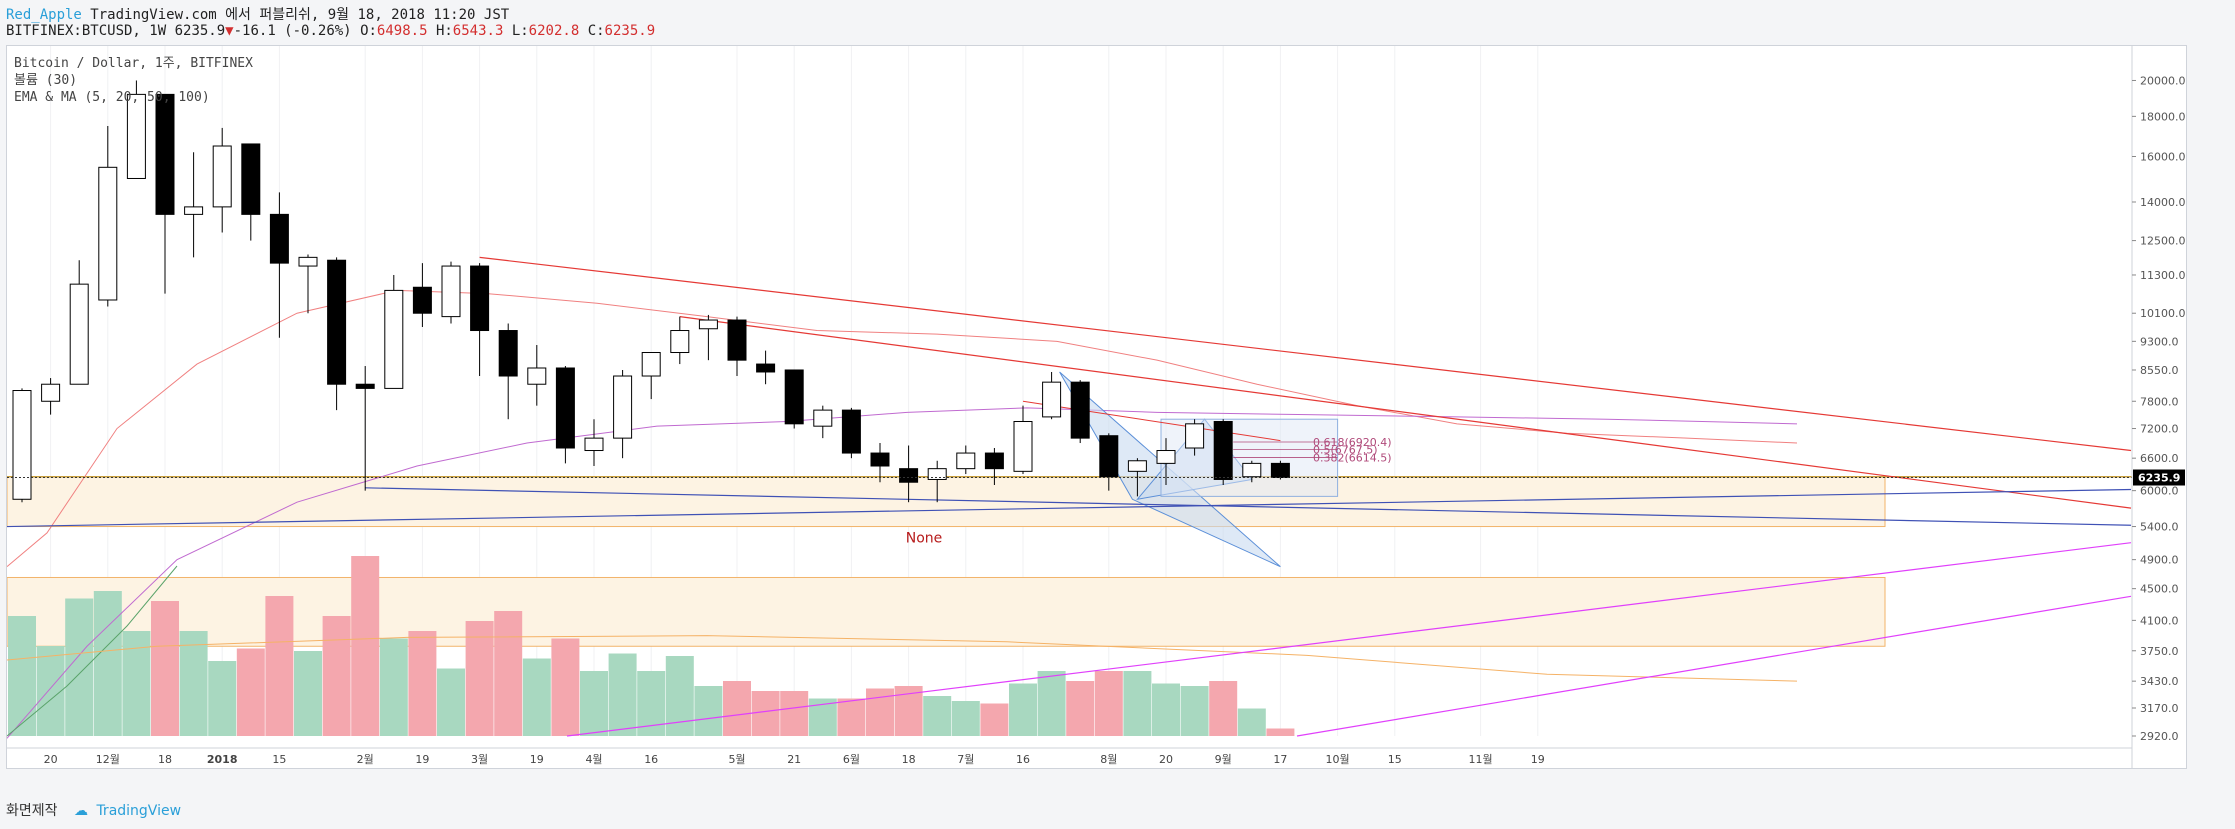 The width and height of the screenshot is (2235, 829). I want to click on time-axis-label: 12월, so click(108, 759).